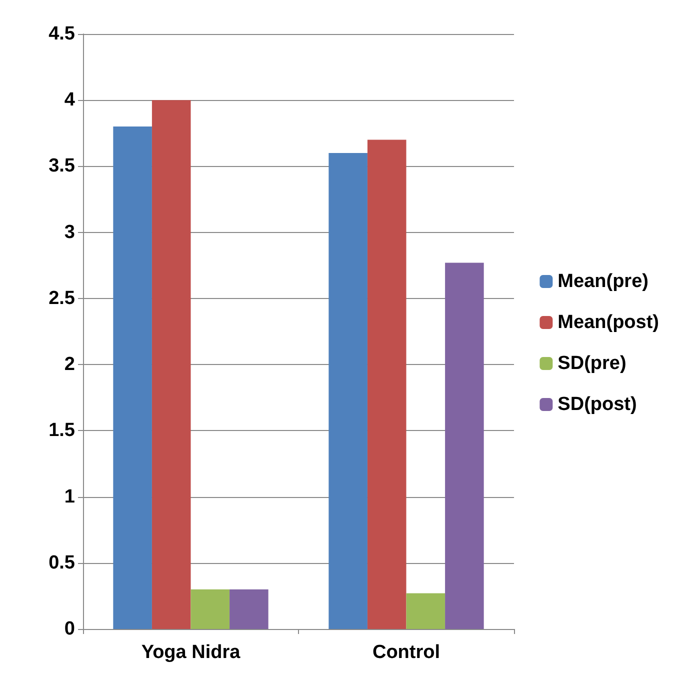 This screenshot has height=686, width=678. I want to click on y-tick-label: 0.5, so click(62, 563).